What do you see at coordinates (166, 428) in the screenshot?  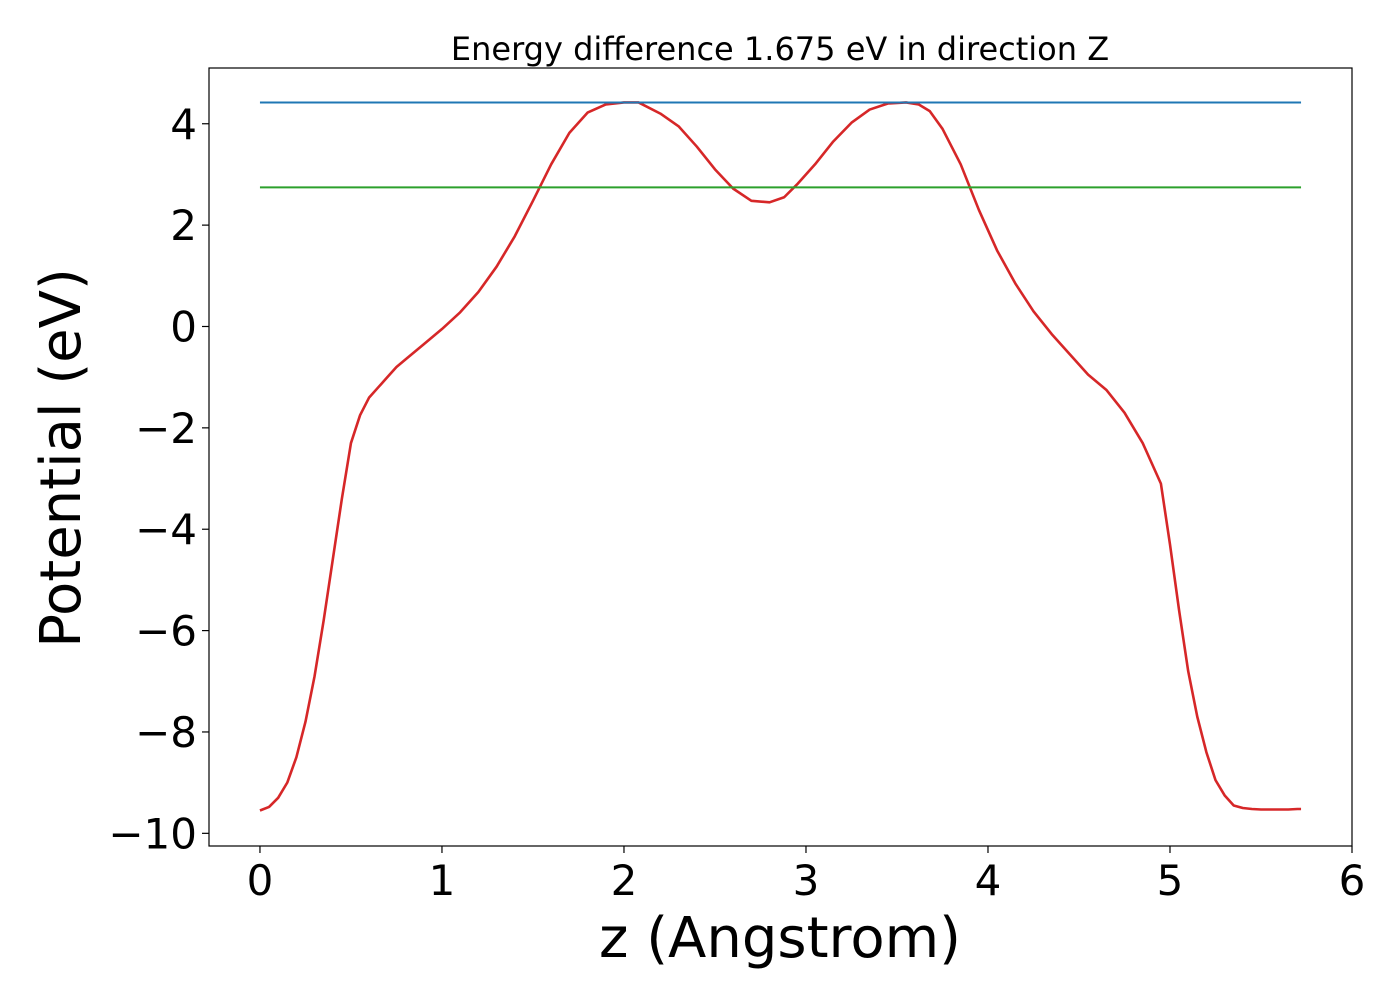 I see `y-tick-label: −2` at bounding box center [166, 428].